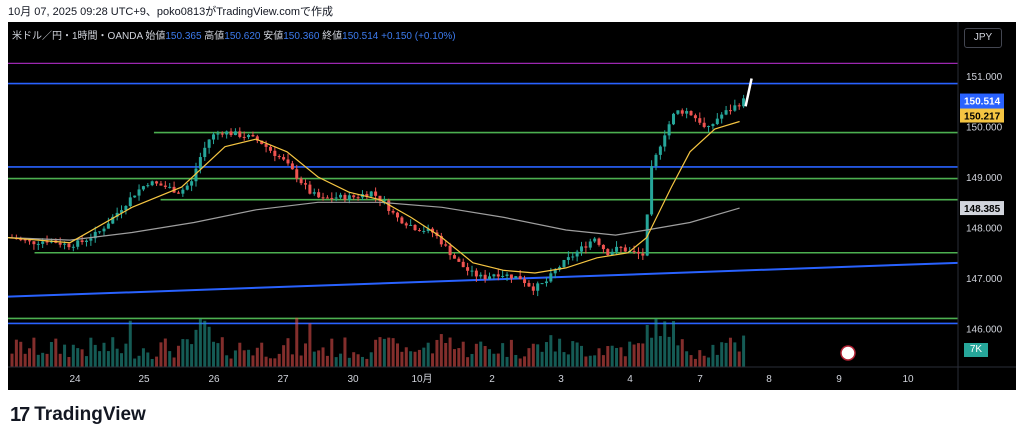  I want to click on logo-text: TradingView, so click(90, 414).